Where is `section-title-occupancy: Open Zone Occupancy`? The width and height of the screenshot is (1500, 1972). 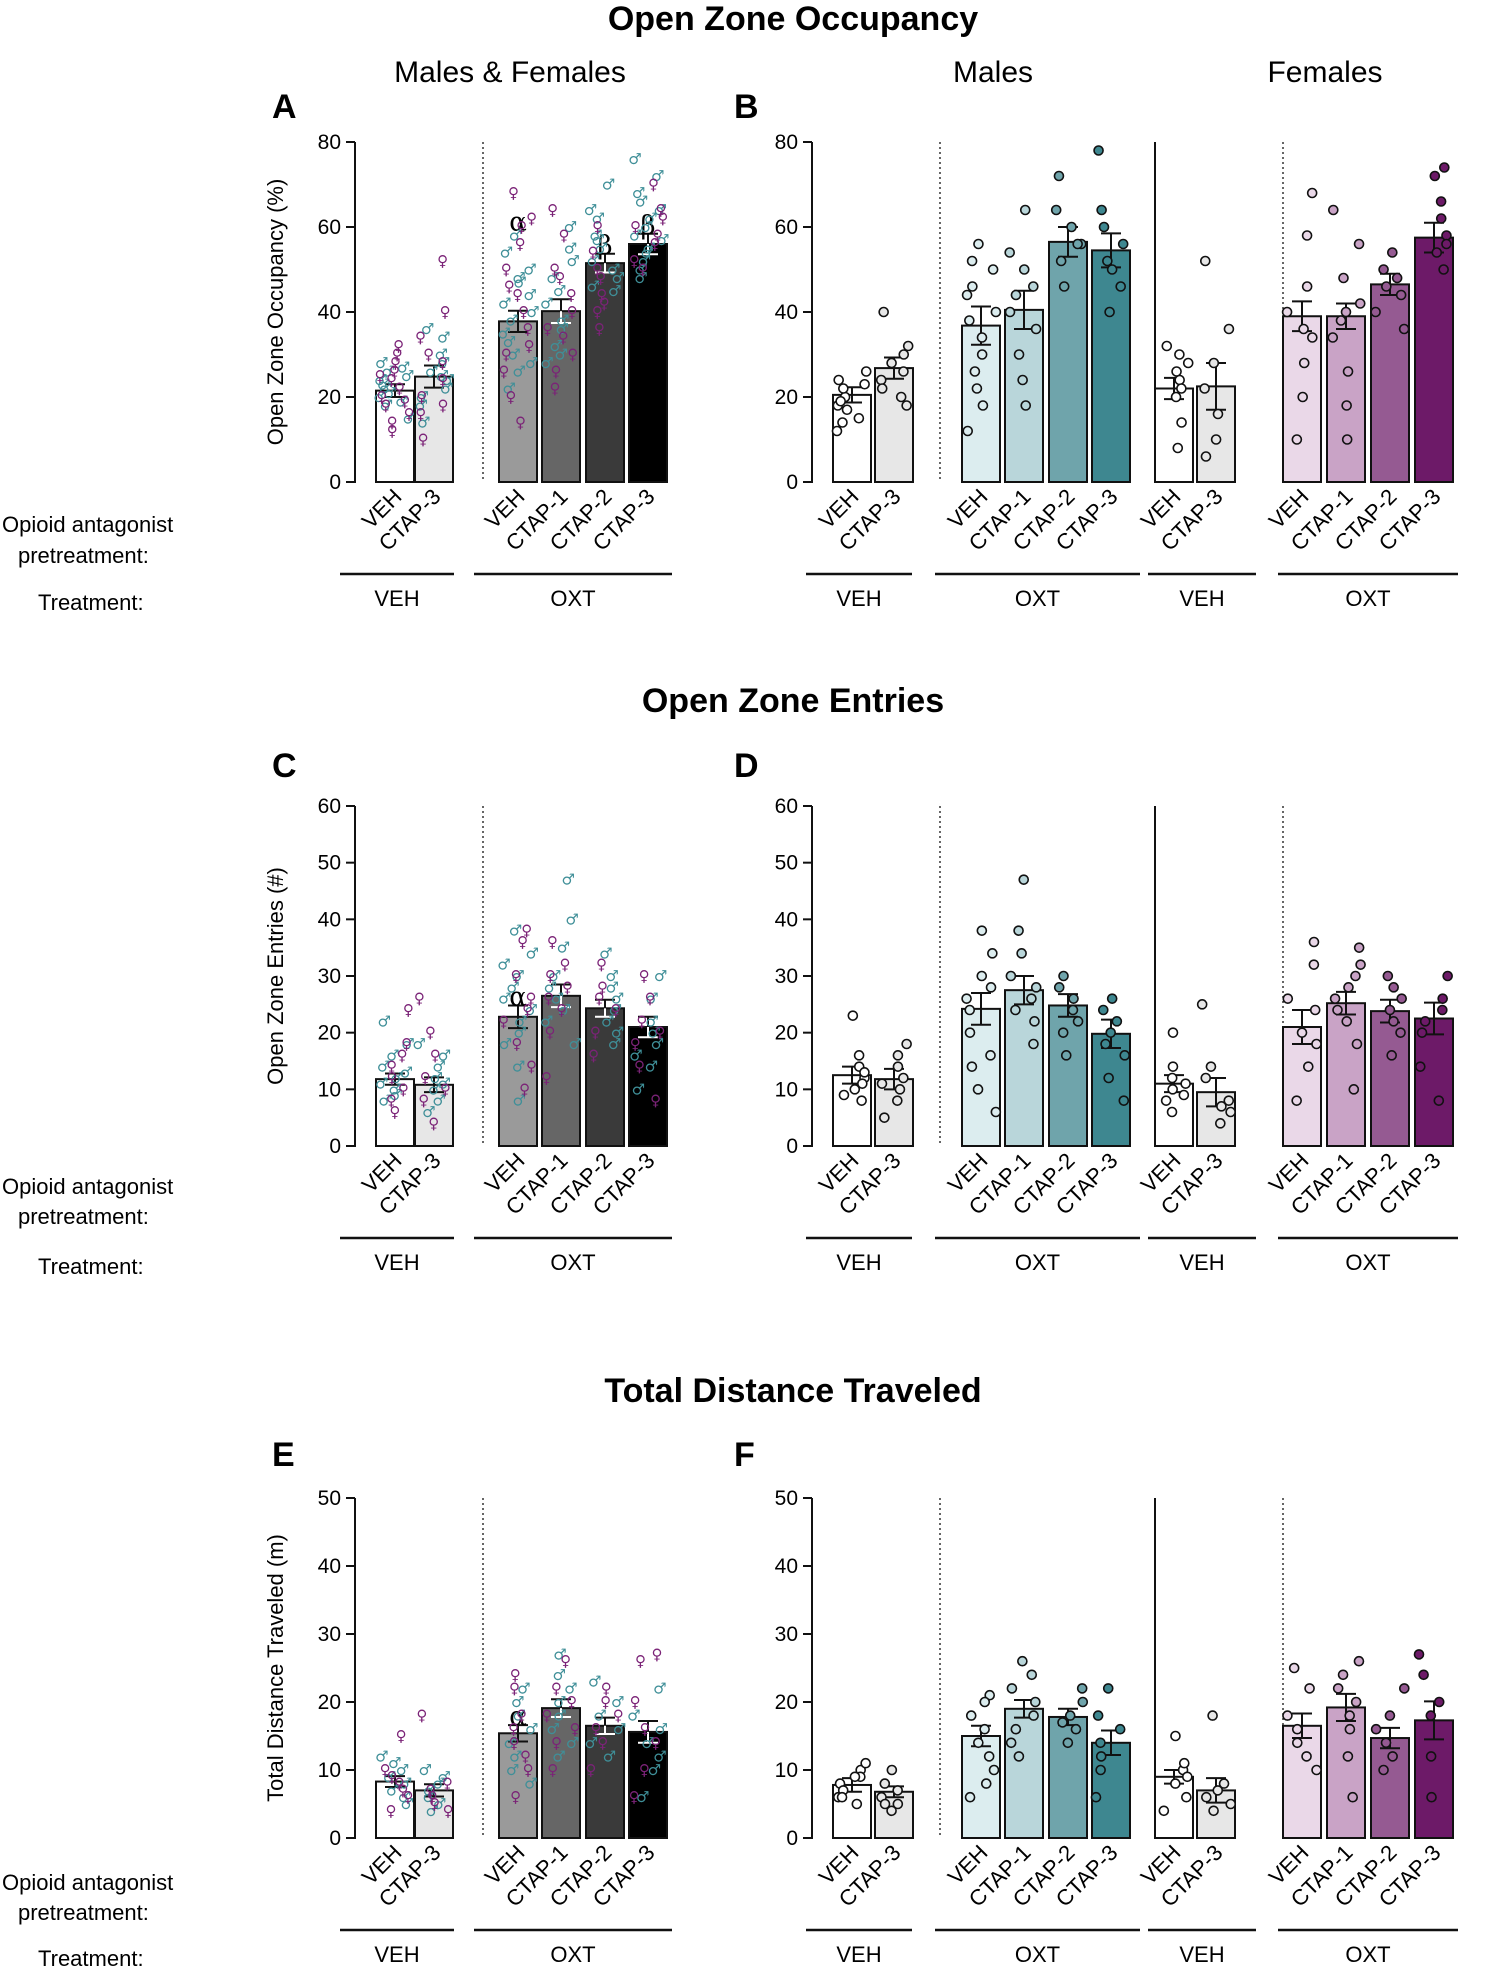 section-title-occupancy: Open Zone Occupancy is located at coordinates (793, 19).